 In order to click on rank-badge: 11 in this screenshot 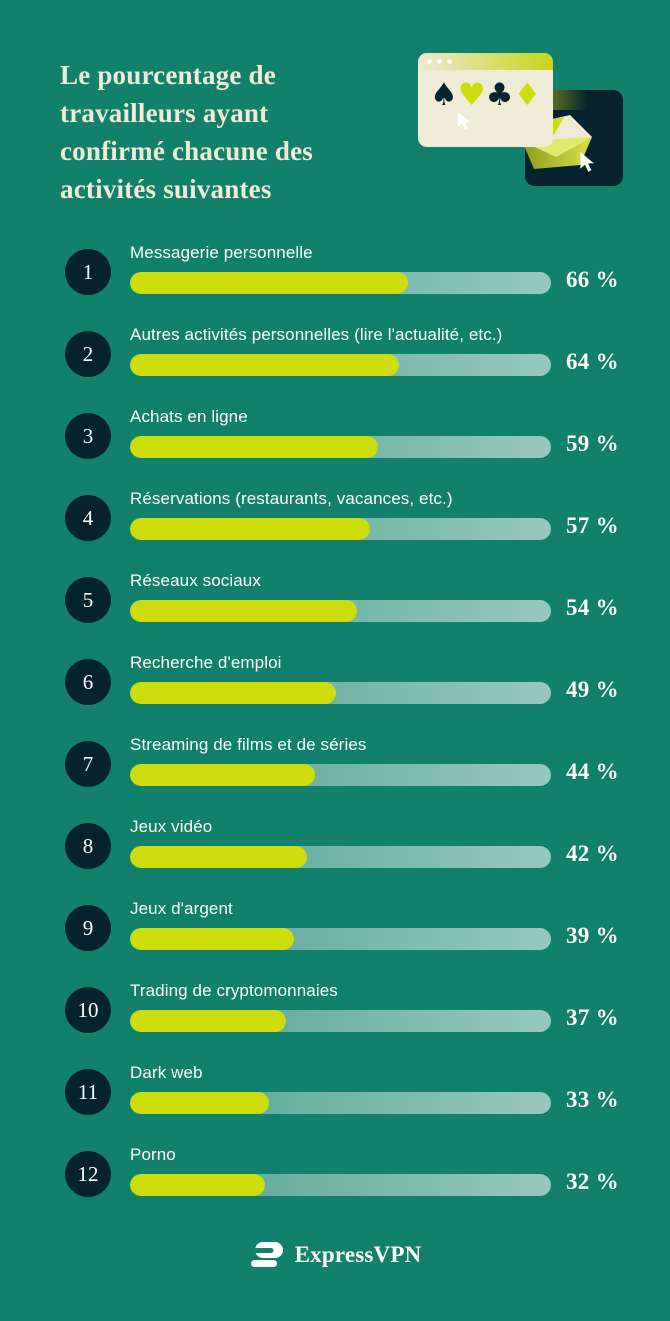, I will do `click(88, 1092)`.